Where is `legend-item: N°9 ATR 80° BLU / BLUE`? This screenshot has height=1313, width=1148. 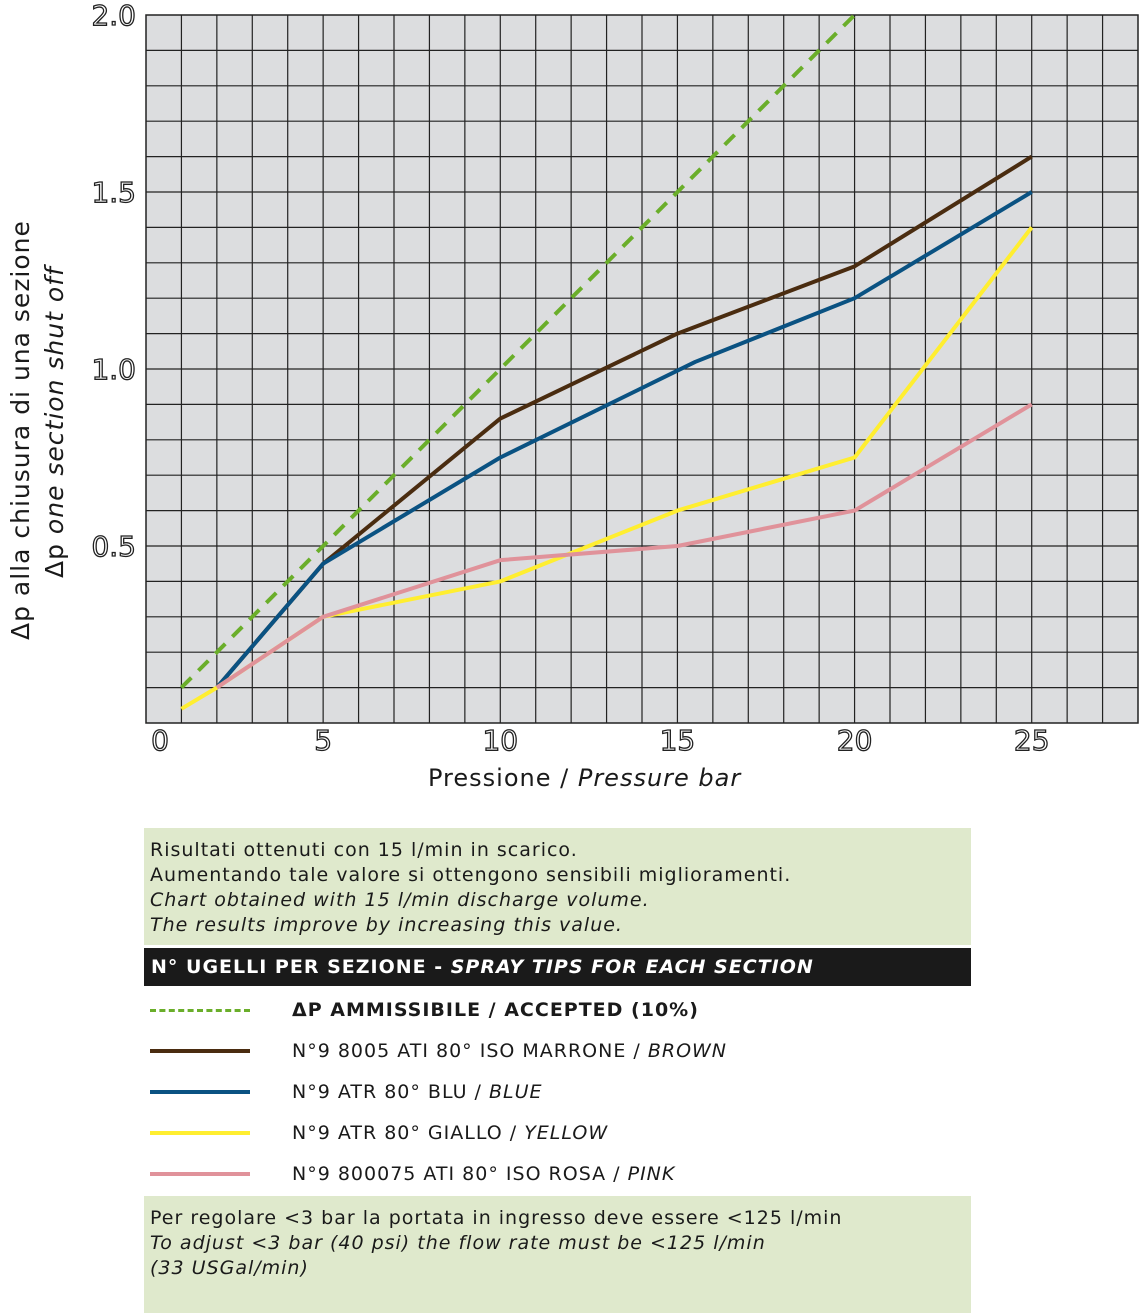
legend-item: N°9 ATR 80° BLU / BLUE is located at coordinates (346, 1092).